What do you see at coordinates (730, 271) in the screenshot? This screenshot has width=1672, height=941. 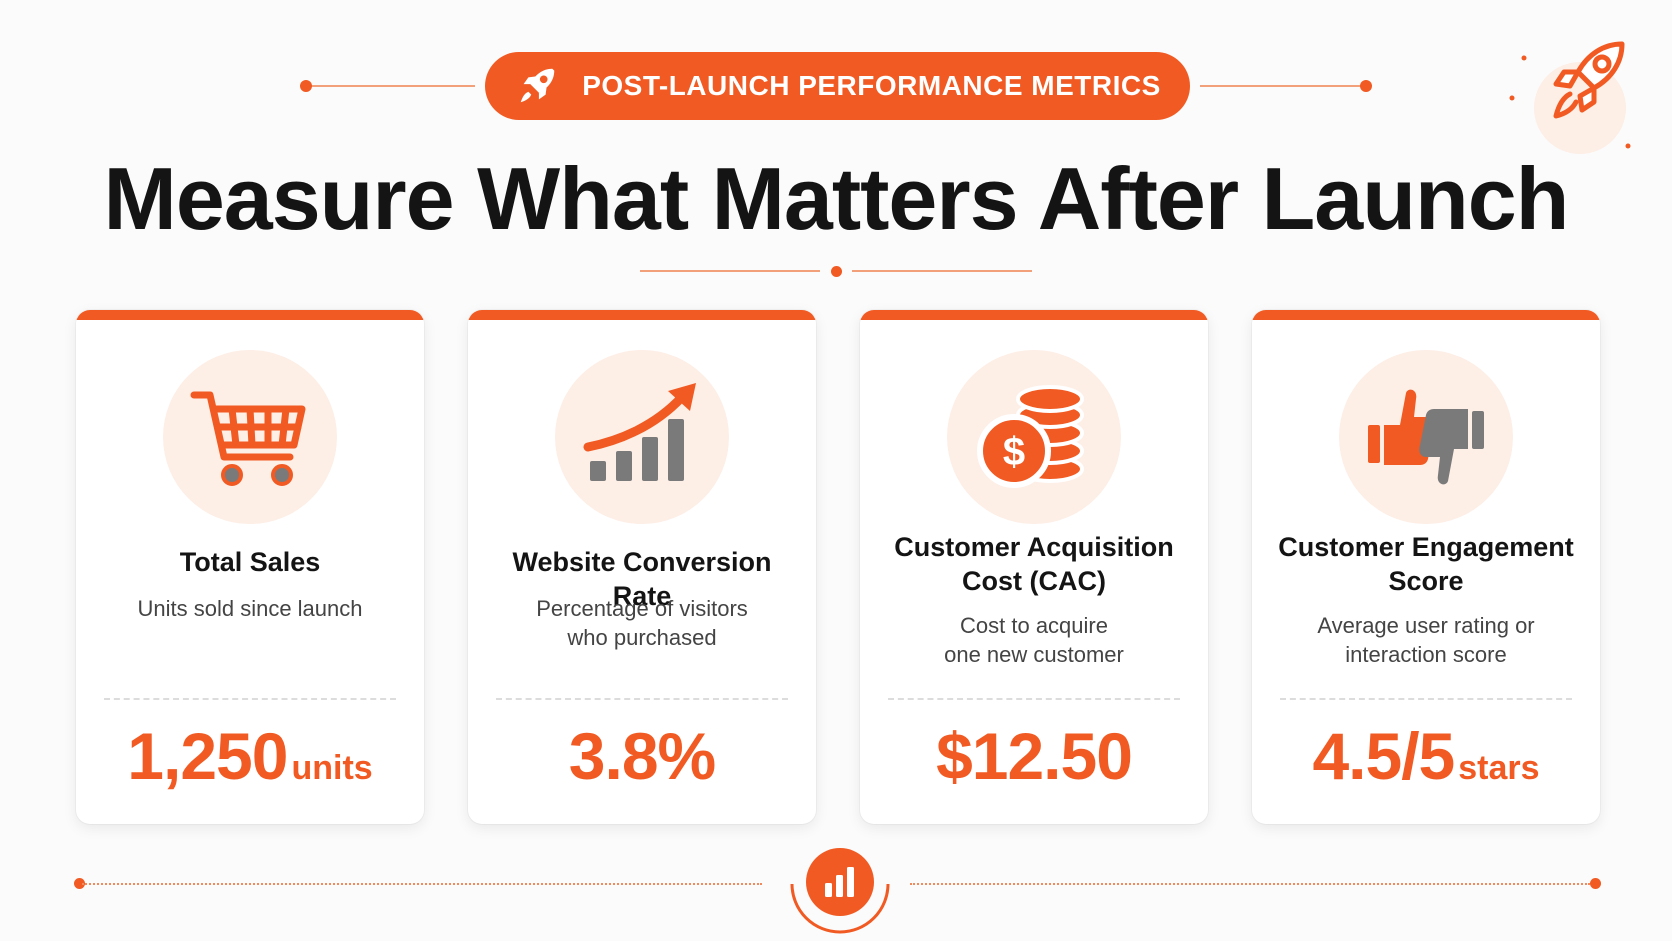 I see `title-rule-left` at bounding box center [730, 271].